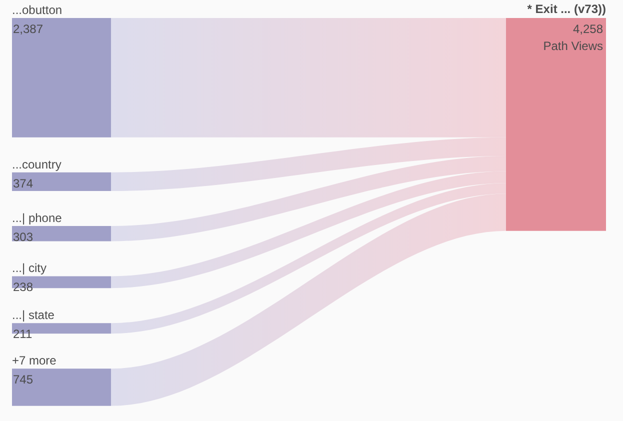 Image resolution: width=623 pixels, height=421 pixels. I want to click on category-label: ...obutton, so click(37, 10).